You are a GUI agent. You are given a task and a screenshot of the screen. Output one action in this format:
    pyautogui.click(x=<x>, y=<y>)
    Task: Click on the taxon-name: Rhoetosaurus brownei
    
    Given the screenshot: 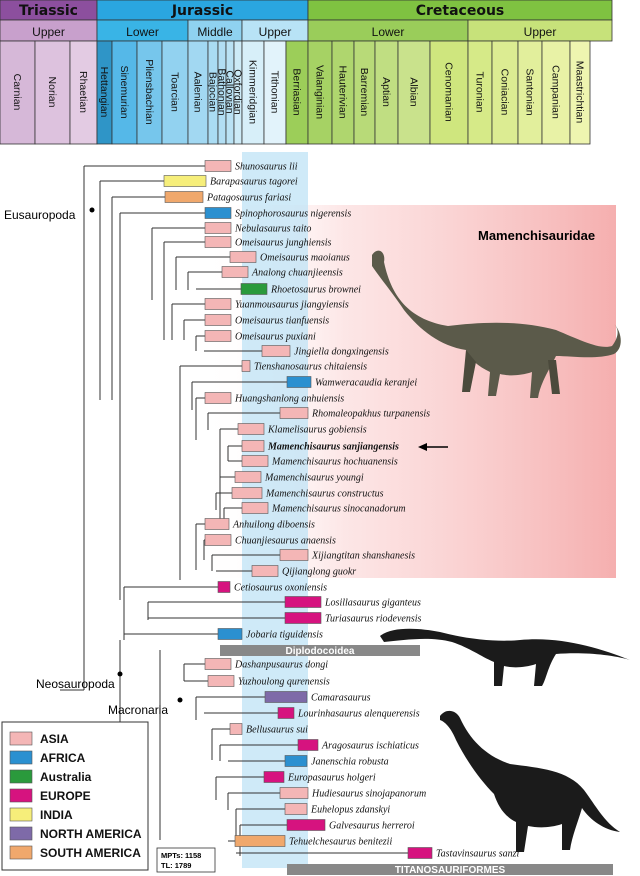 What is the action you would take?
    pyautogui.click(x=315, y=290)
    